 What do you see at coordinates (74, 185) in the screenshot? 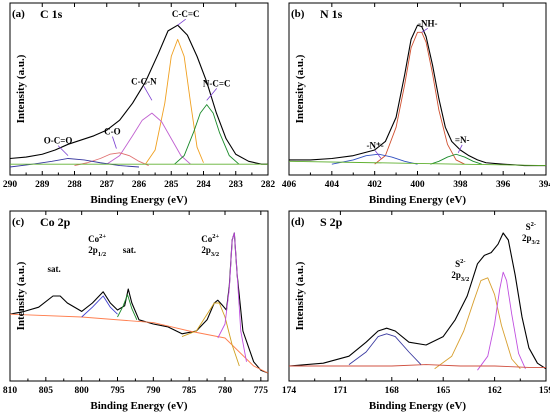
I see `x-tick-label: 288` at bounding box center [74, 185].